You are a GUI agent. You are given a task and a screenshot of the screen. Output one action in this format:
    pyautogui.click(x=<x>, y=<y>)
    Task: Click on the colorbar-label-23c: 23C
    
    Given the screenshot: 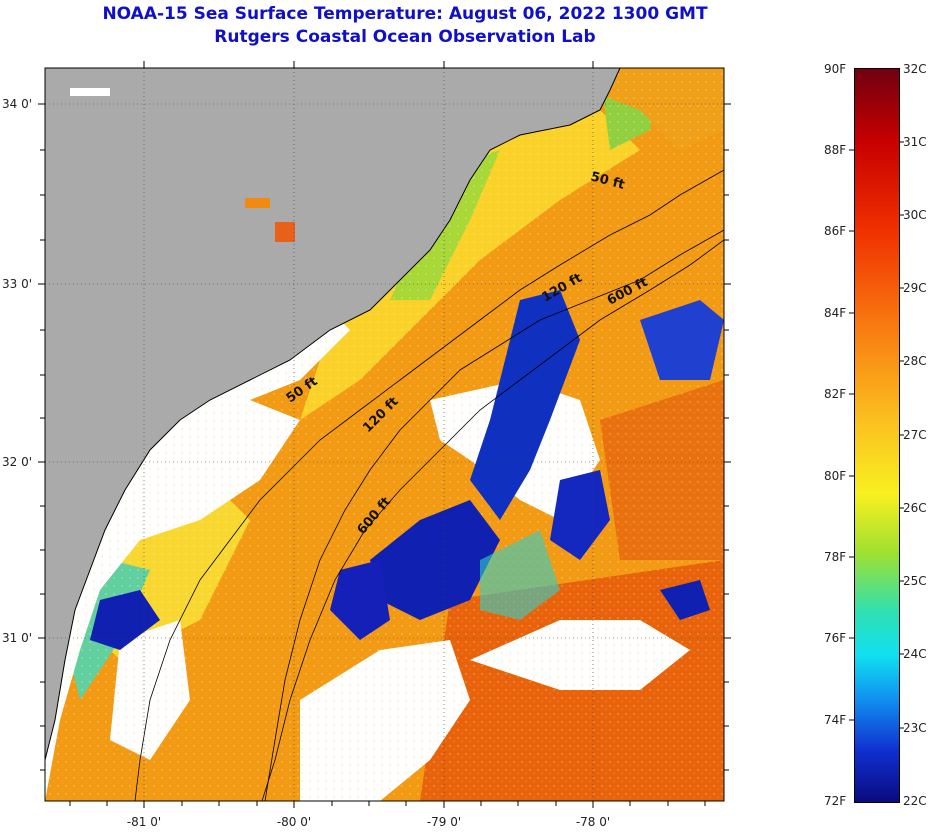 What is the action you would take?
    pyautogui.click(x=915, y=728)
    